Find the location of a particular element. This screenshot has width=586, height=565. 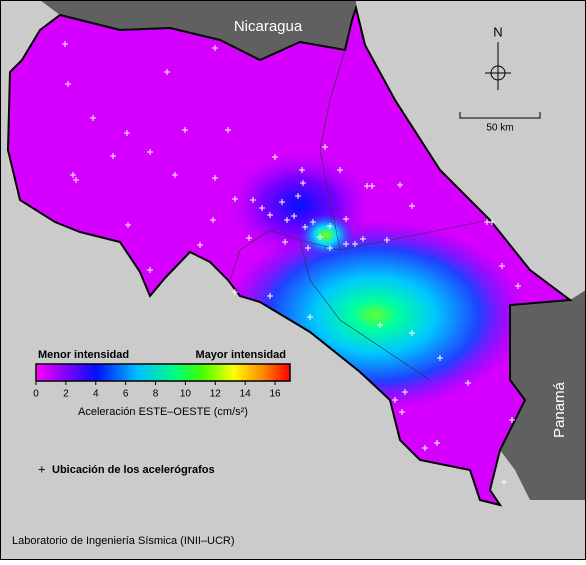

colorbar-label: Aceleración ESTE–OESTE (cm/s²) is located at coordinates (163, 412).